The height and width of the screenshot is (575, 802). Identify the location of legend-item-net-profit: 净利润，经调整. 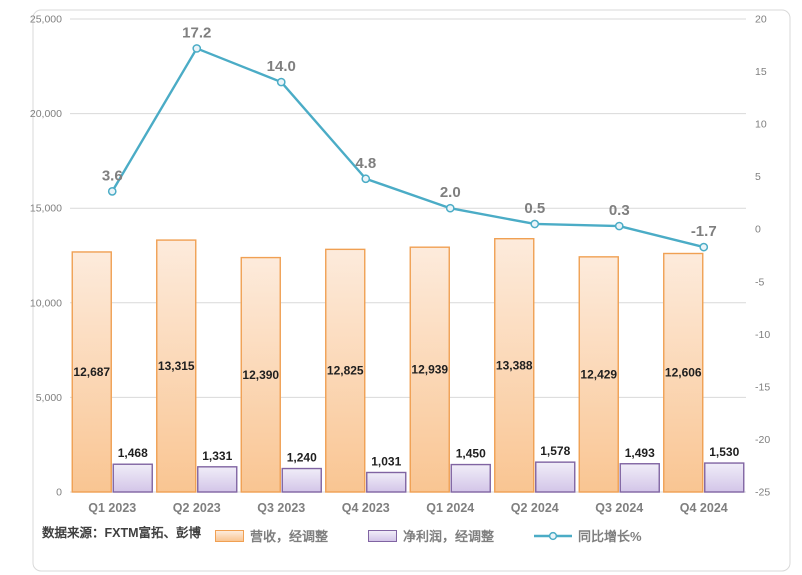
(431, 535).